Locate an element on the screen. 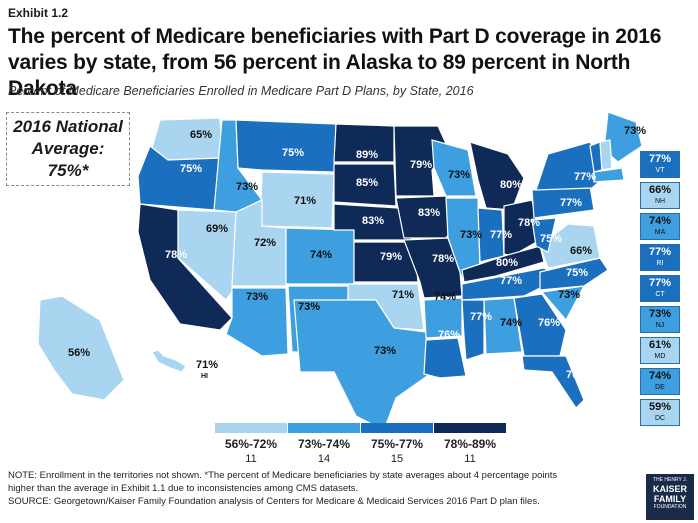 This screenshot has width=698, height=523. state-ky is located at coordinates (503, 264).